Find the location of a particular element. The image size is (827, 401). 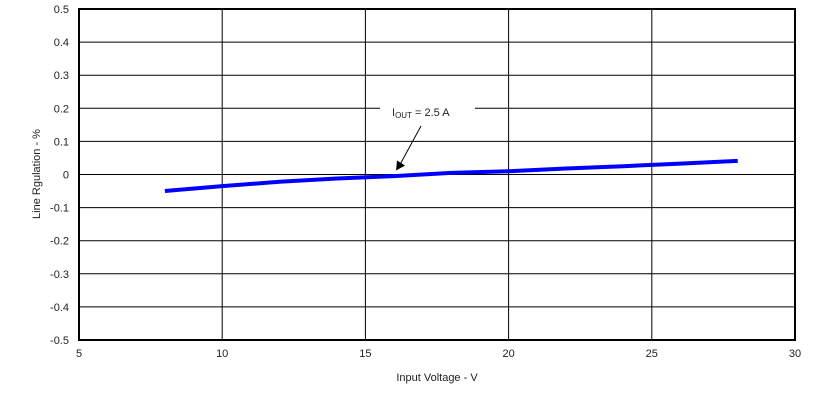

data-series is located at coordinates (451, 176).